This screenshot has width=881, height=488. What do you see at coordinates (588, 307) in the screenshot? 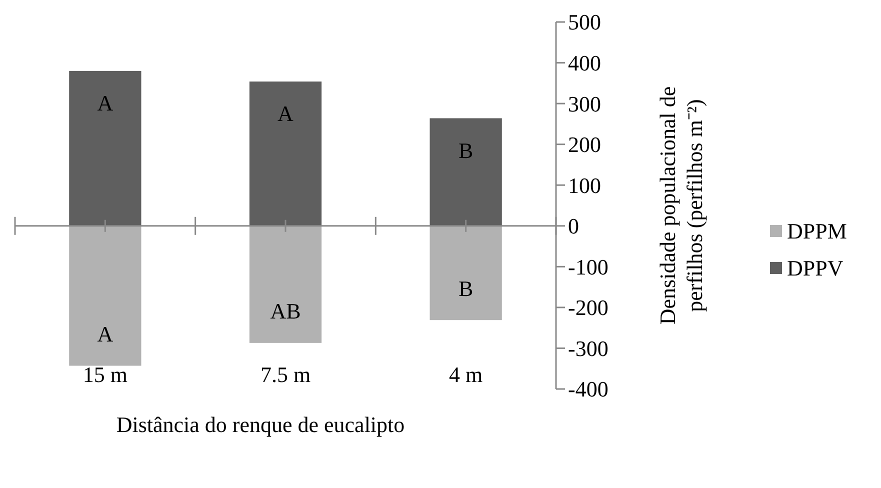
I see `y-tick-label: -200` at bounding box center [588, 307].